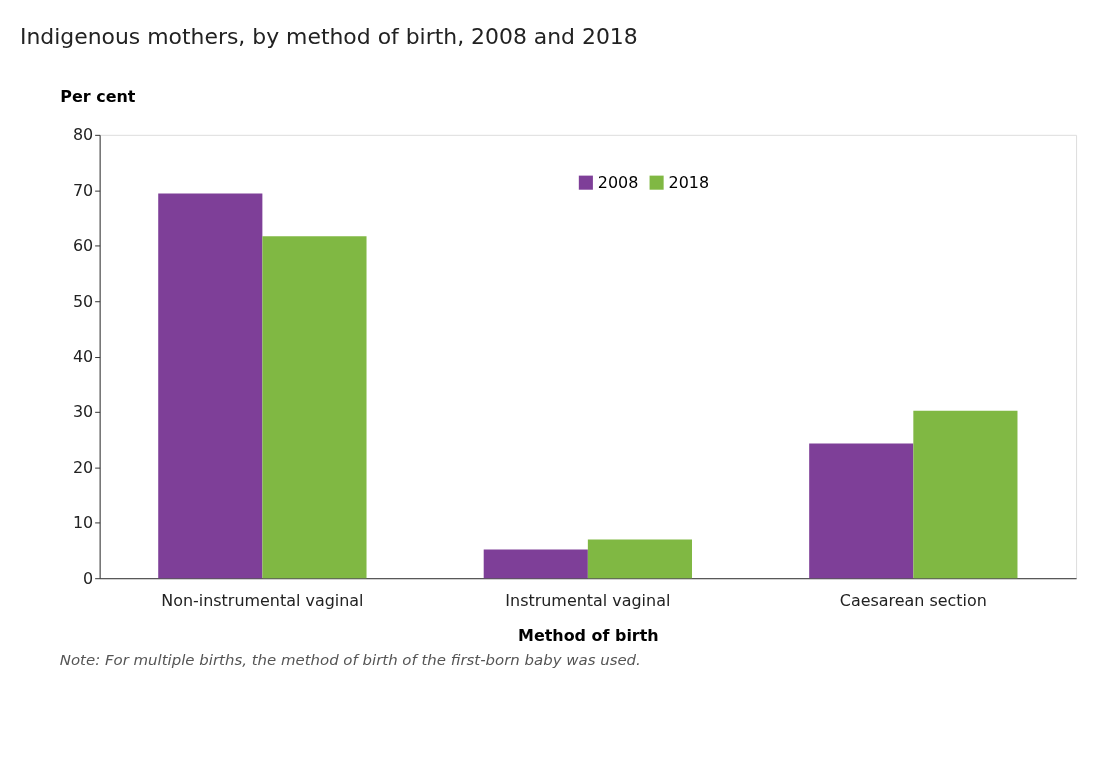  I want to click on legend-label: 2008, so click(618, 182).